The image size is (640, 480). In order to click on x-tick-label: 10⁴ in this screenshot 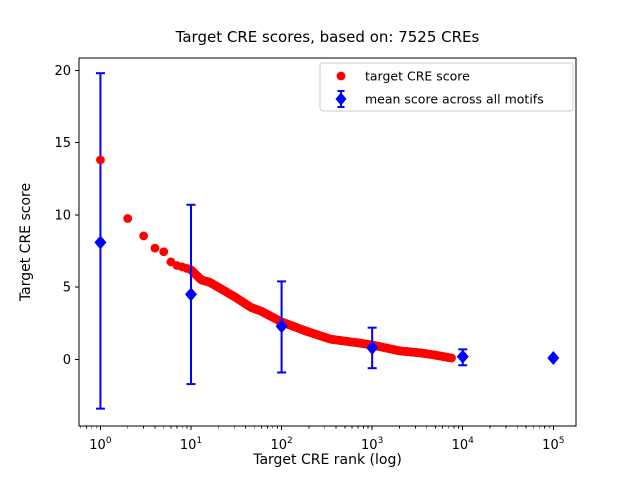, I will do `click(463, 444)`.